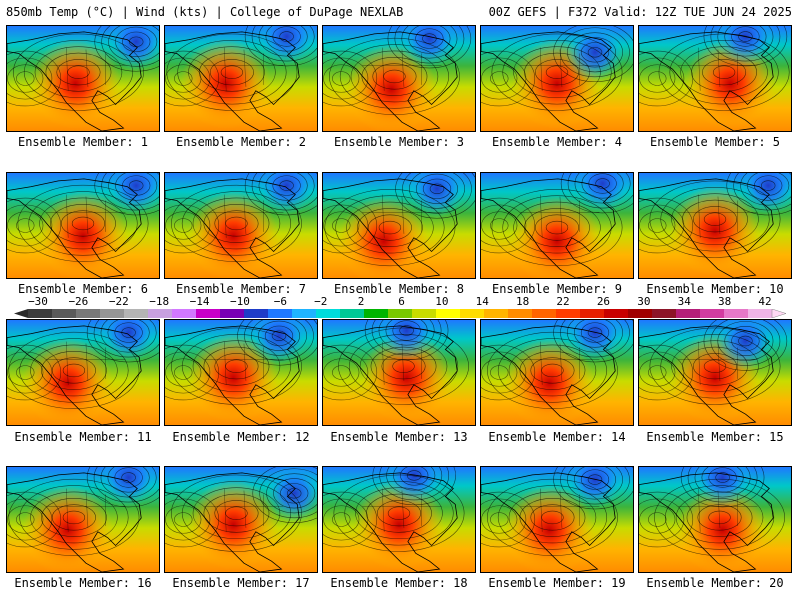  What do you see at coordinates (241, 289) in the screenshot?
I see `ensemble-member-label-7: Ensemble Member: 7` at bounding box center [241, 289].